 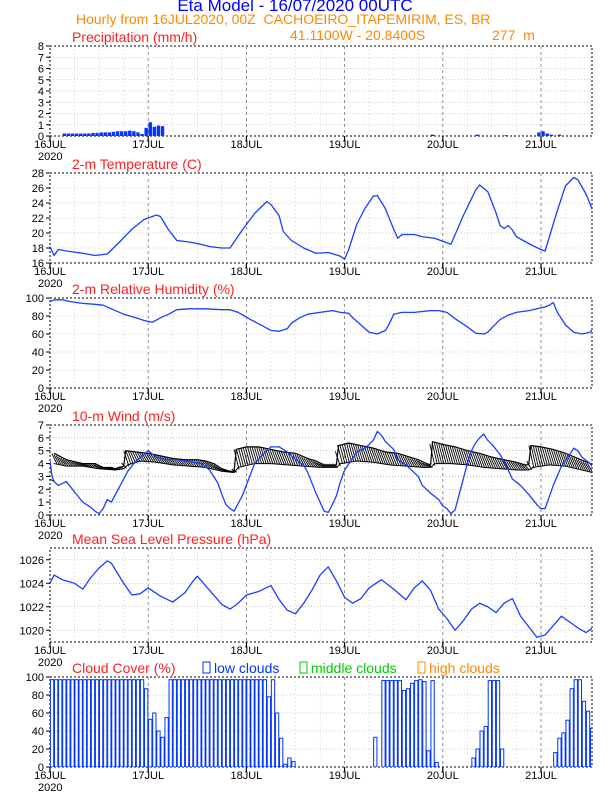 What do you see at coordinates (421, 667) in the screenshot?
I see `legend-high-icon` at bounding box center [421, 667].